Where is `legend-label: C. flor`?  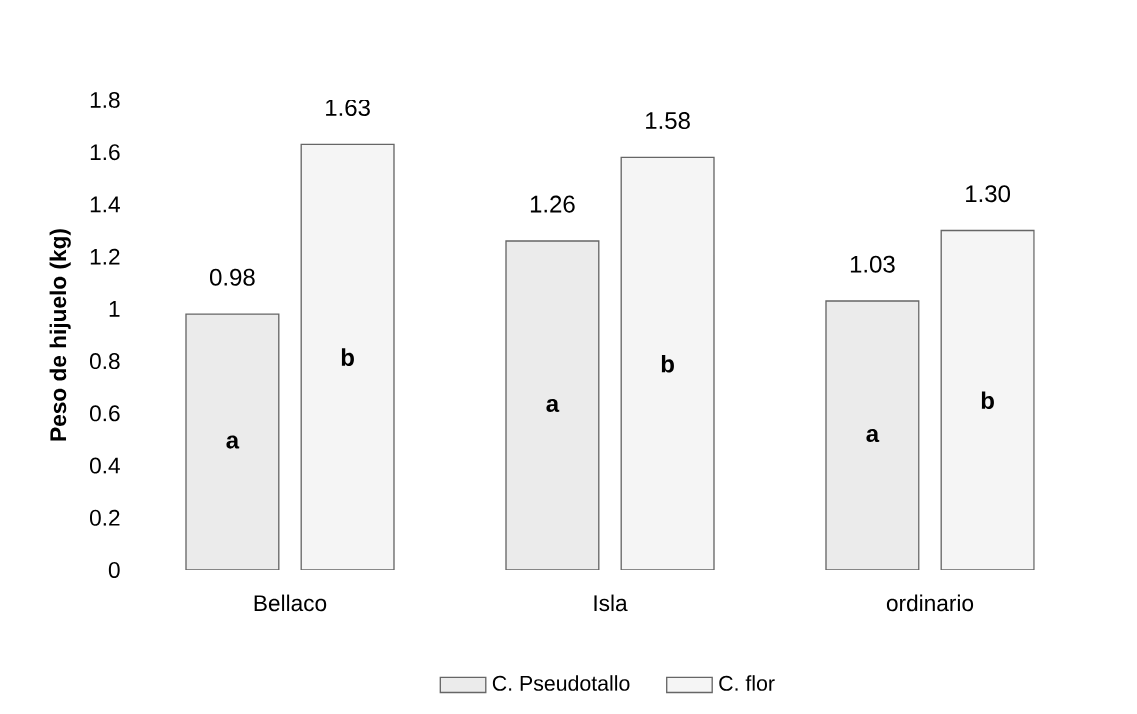
legend-label: C. flor is located at coordinates (747, 683).